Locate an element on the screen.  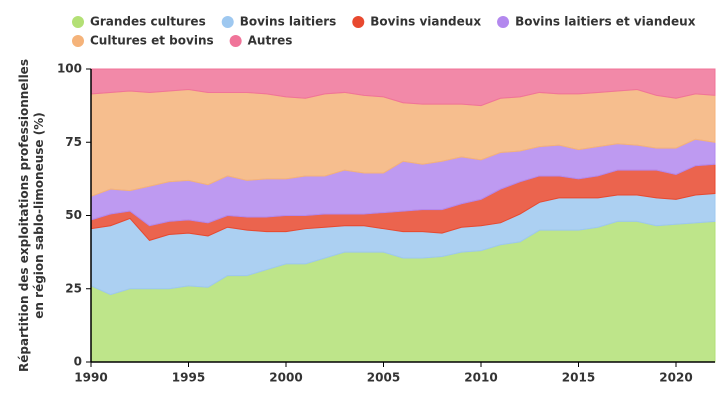
y-tick-label: 25 is located at coordinates (73, 288).